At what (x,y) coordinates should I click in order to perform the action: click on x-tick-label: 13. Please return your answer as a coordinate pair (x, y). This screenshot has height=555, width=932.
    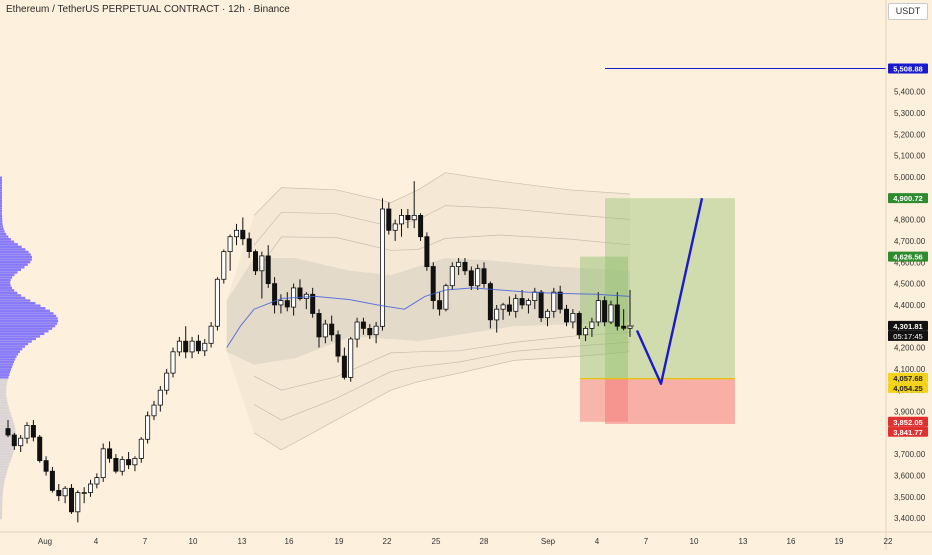
    Looking at the image, I should click on (743, 541).